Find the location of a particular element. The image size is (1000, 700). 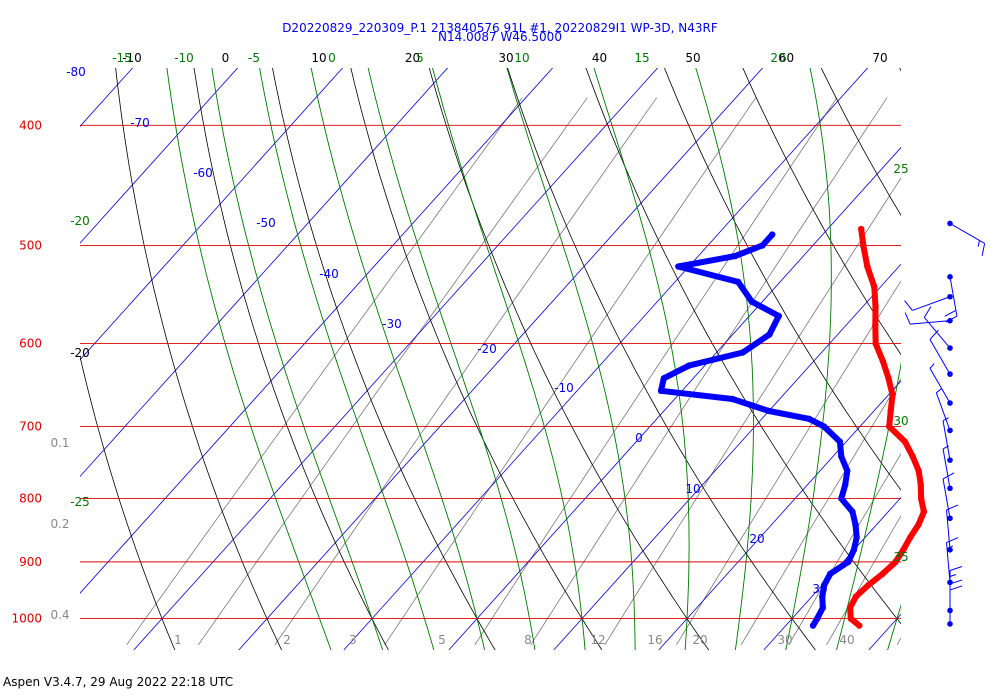

isotherm-label: 0 is located at coordinates (639, 438).